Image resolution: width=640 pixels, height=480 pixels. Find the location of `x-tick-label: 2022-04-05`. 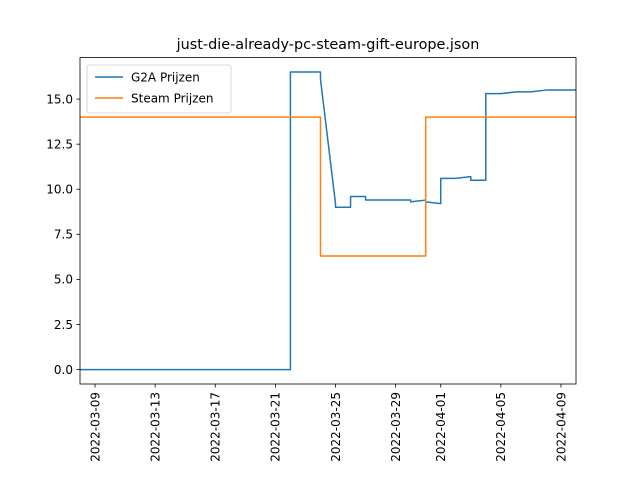

x-tick-label: 2022-04-05 is located at coordinates (501, 427).